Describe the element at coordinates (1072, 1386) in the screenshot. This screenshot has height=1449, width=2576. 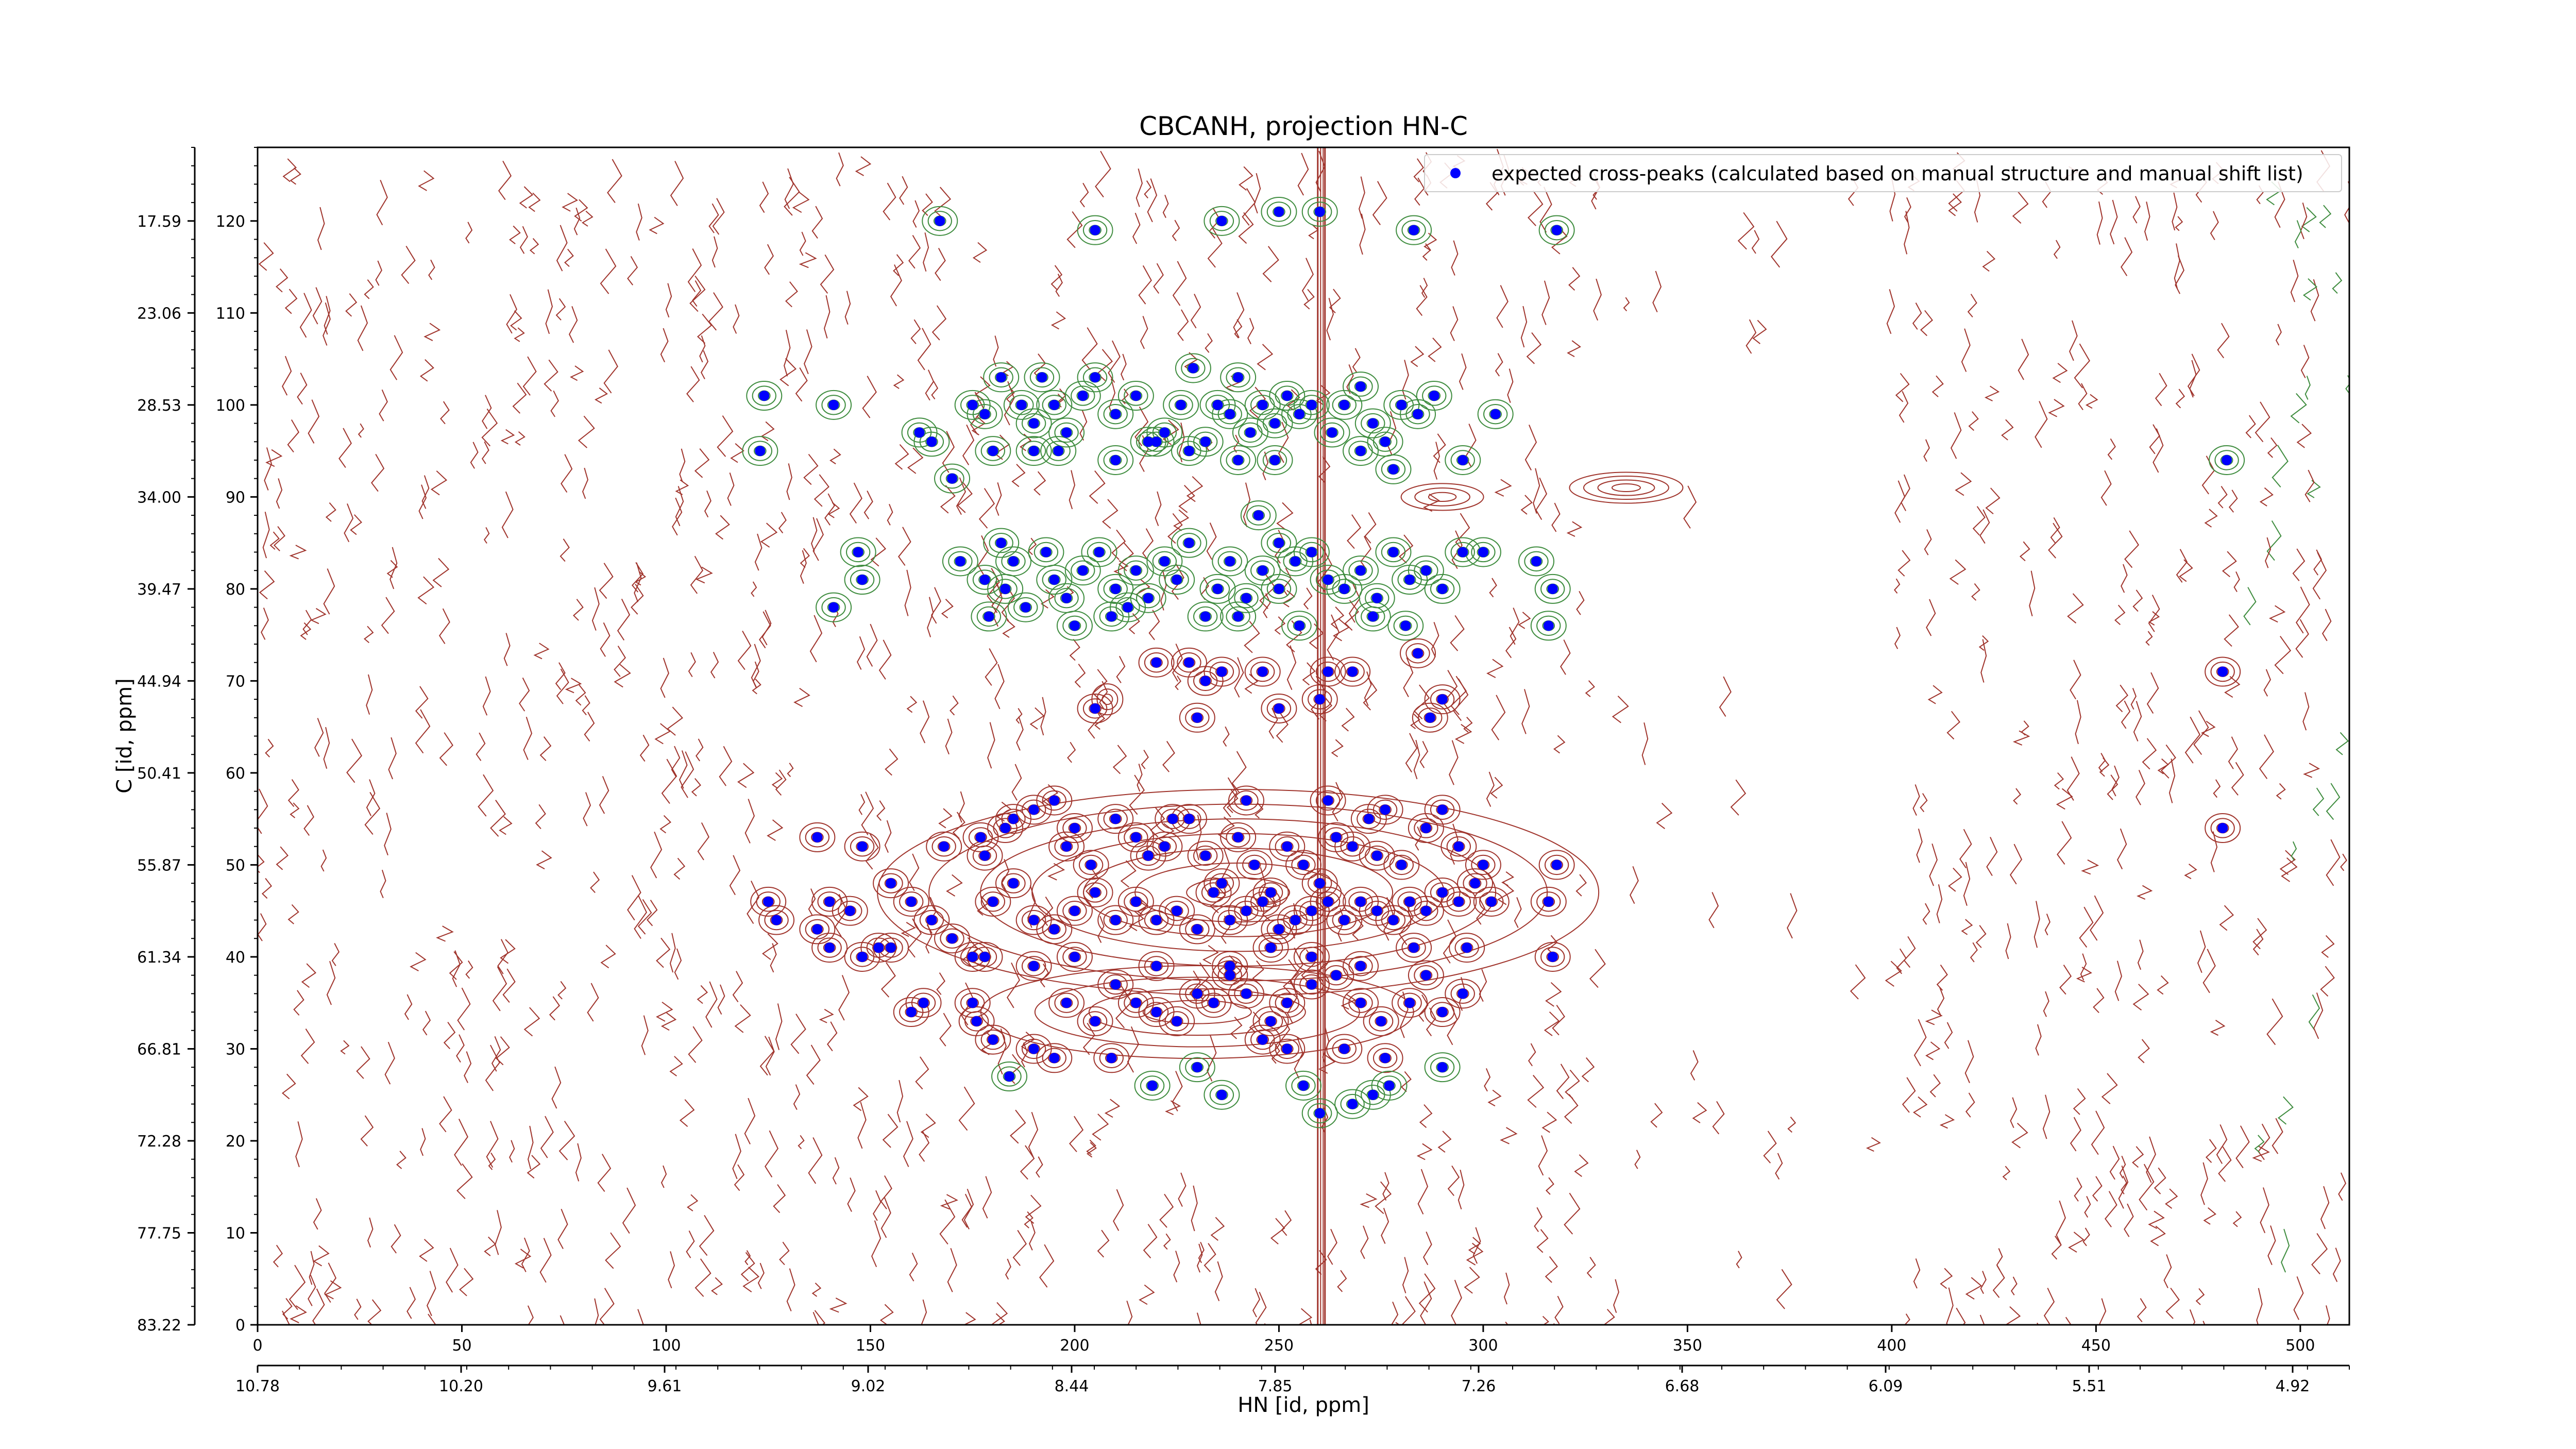
I see `x2-tick-label: 8.44` at that location.